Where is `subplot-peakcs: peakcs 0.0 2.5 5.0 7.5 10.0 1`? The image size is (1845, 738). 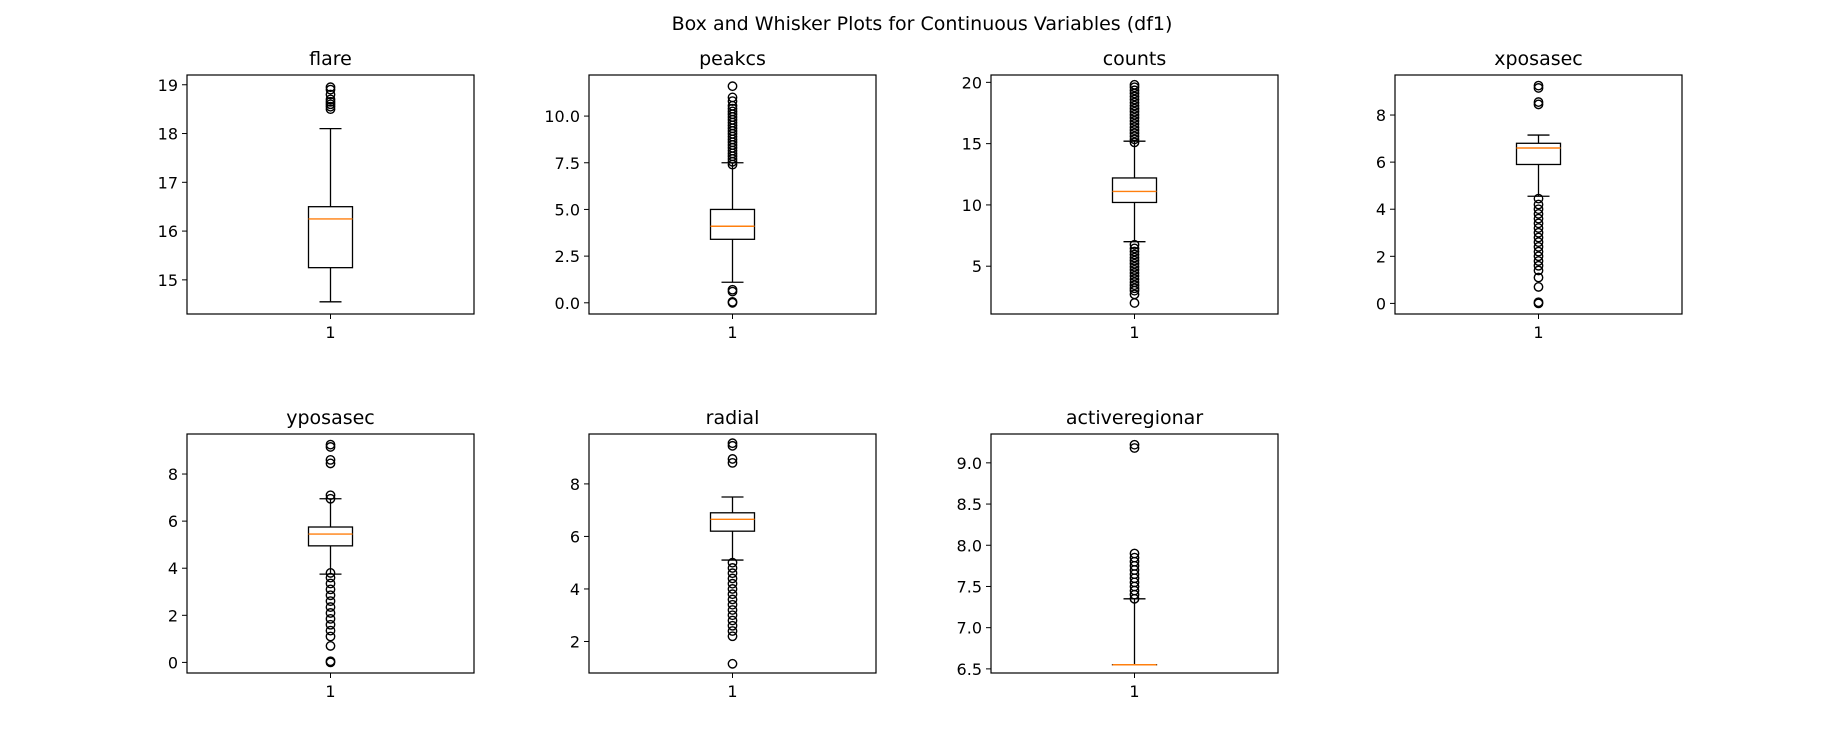
subplot-peakcs: peakcs 0.0 2.5 5.0 7.5 10.0 1 is located at coordinates (710, 195).